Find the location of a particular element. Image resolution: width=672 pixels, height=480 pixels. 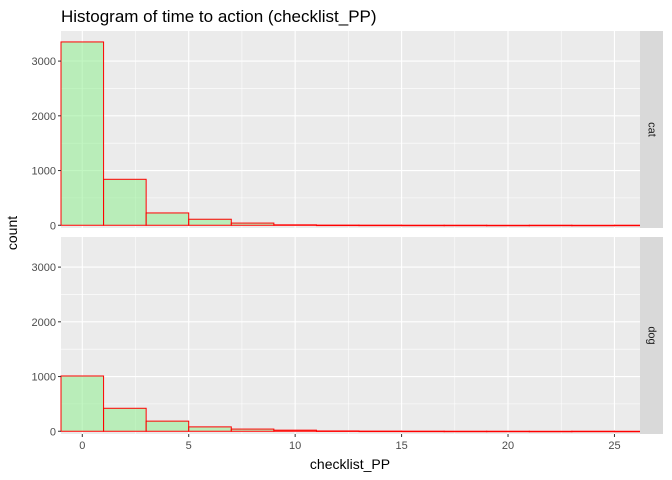

facet-strip-label: dog is located at coordinates (652, 335).